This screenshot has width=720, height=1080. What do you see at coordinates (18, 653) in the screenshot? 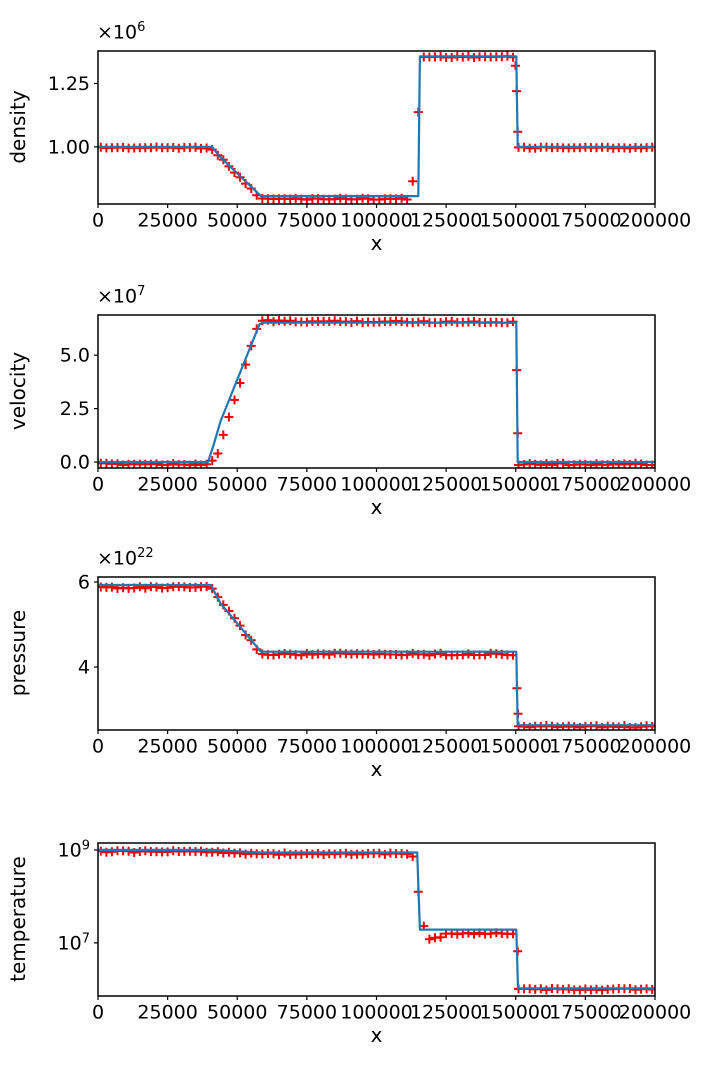
I see `y-axis-label-pressure: pressure` at bounding box center [18, 653].